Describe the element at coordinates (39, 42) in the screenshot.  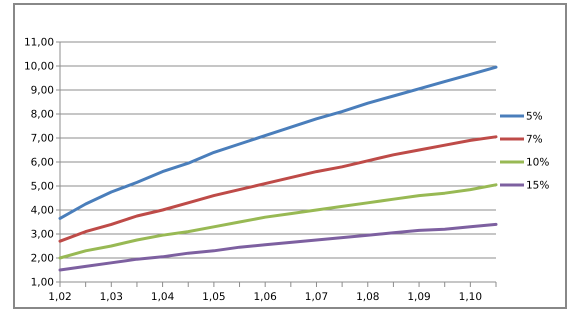
I see `y-tick-label: 11,00` at that location.